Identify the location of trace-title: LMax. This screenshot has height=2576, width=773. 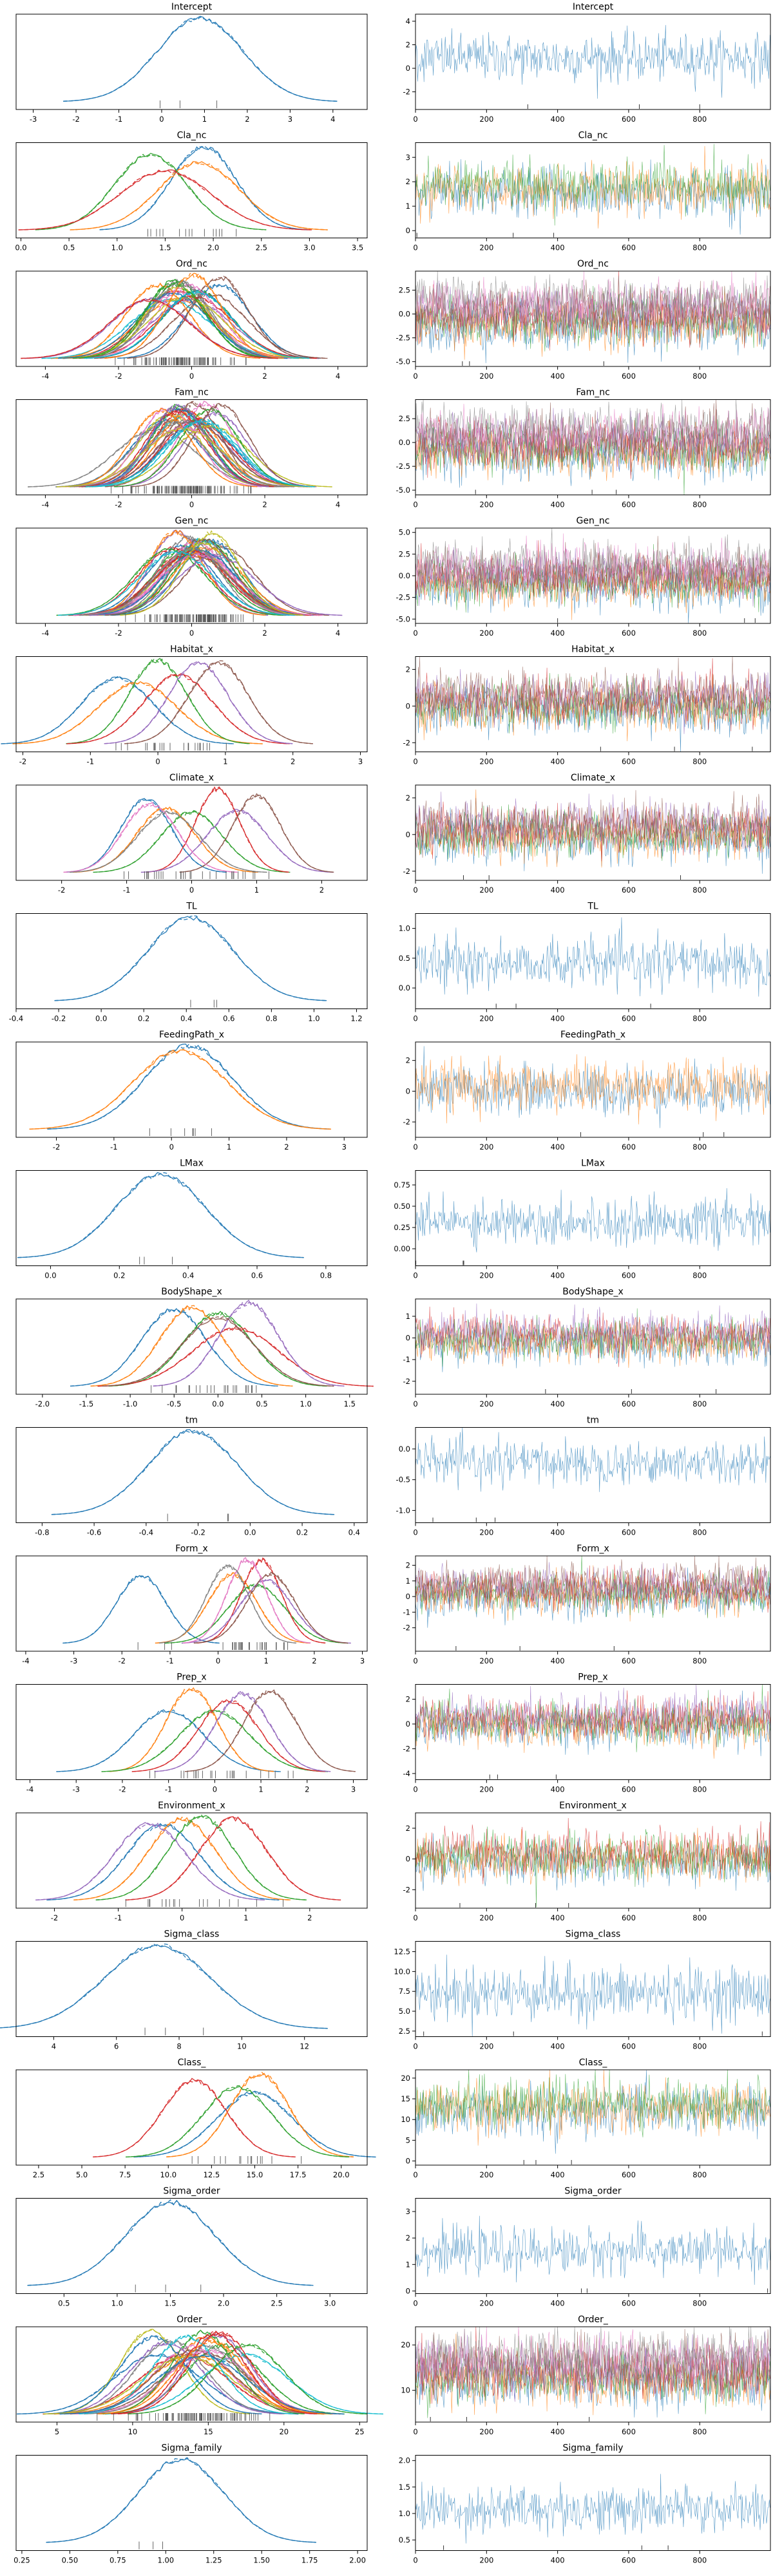
(593, 1164).